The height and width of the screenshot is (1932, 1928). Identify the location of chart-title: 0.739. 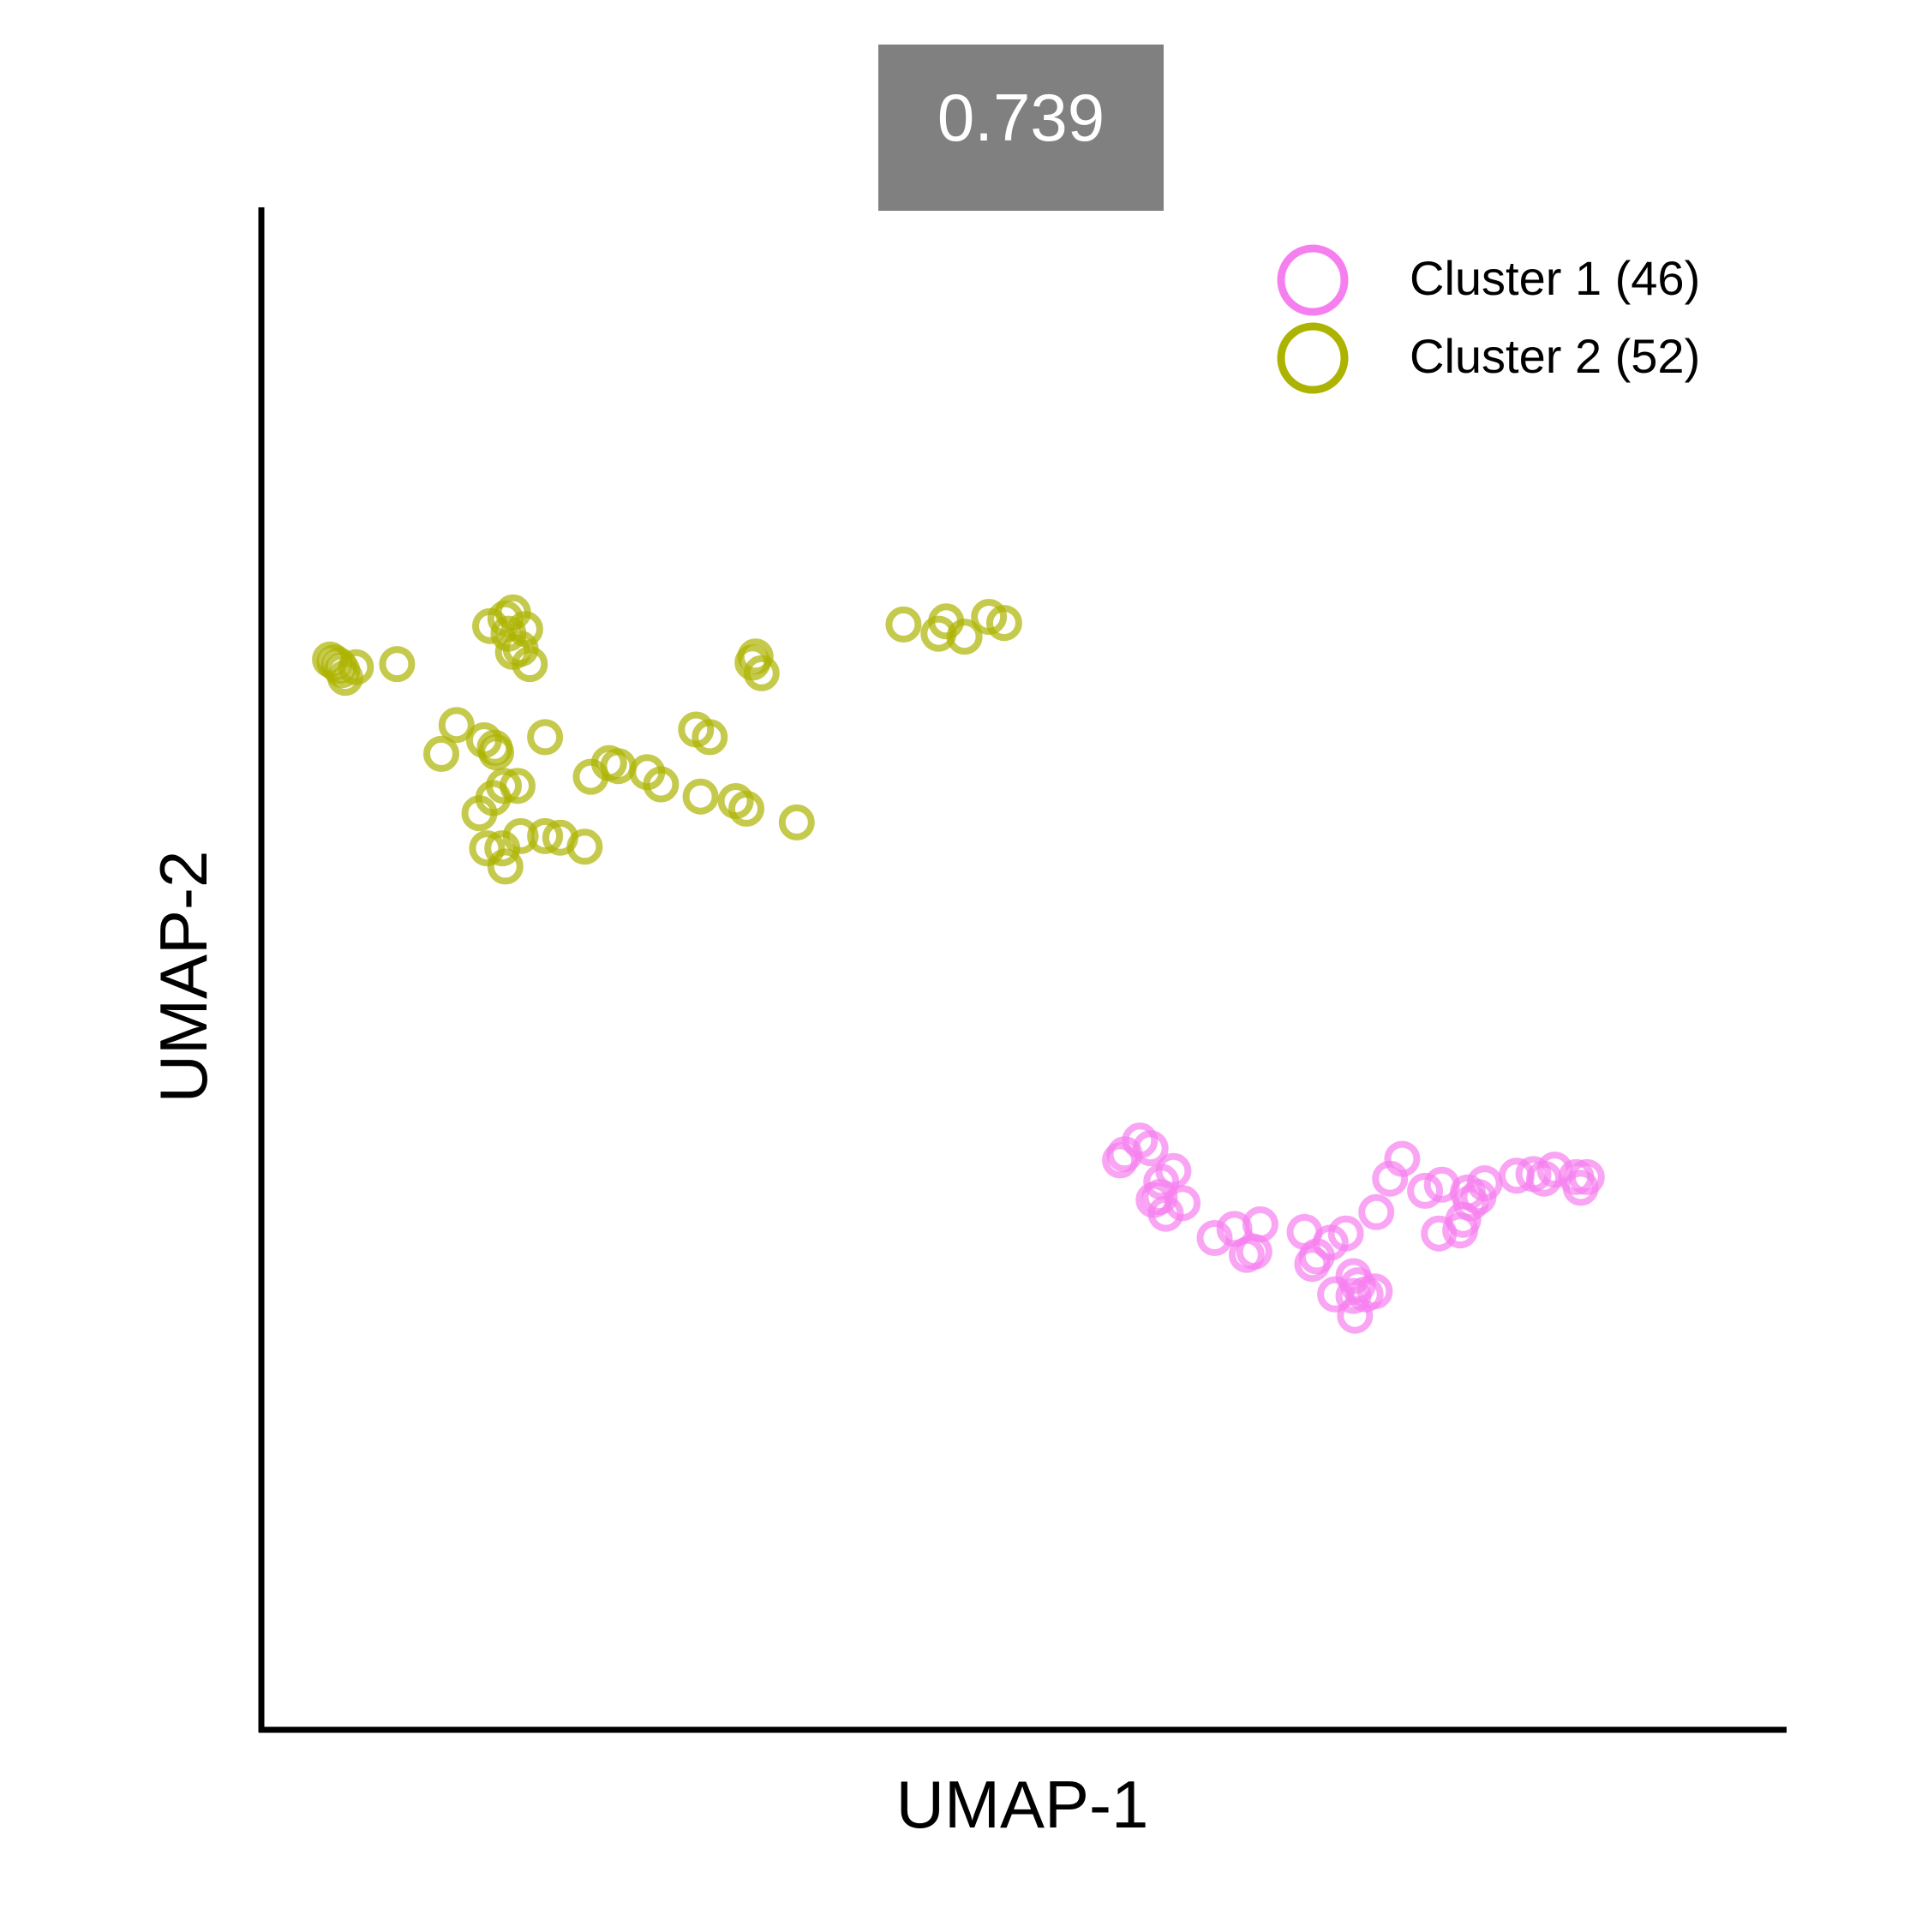
(1021, 117).